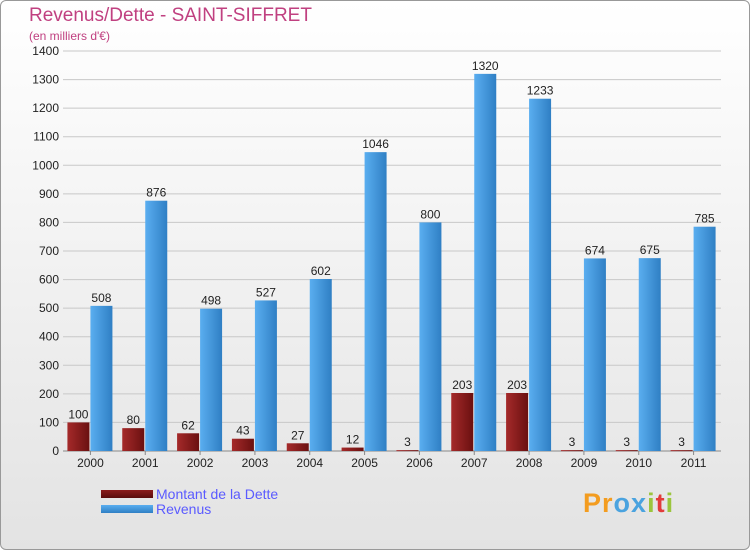  I want to click on y-tick-label: 100, so click(49, 422).